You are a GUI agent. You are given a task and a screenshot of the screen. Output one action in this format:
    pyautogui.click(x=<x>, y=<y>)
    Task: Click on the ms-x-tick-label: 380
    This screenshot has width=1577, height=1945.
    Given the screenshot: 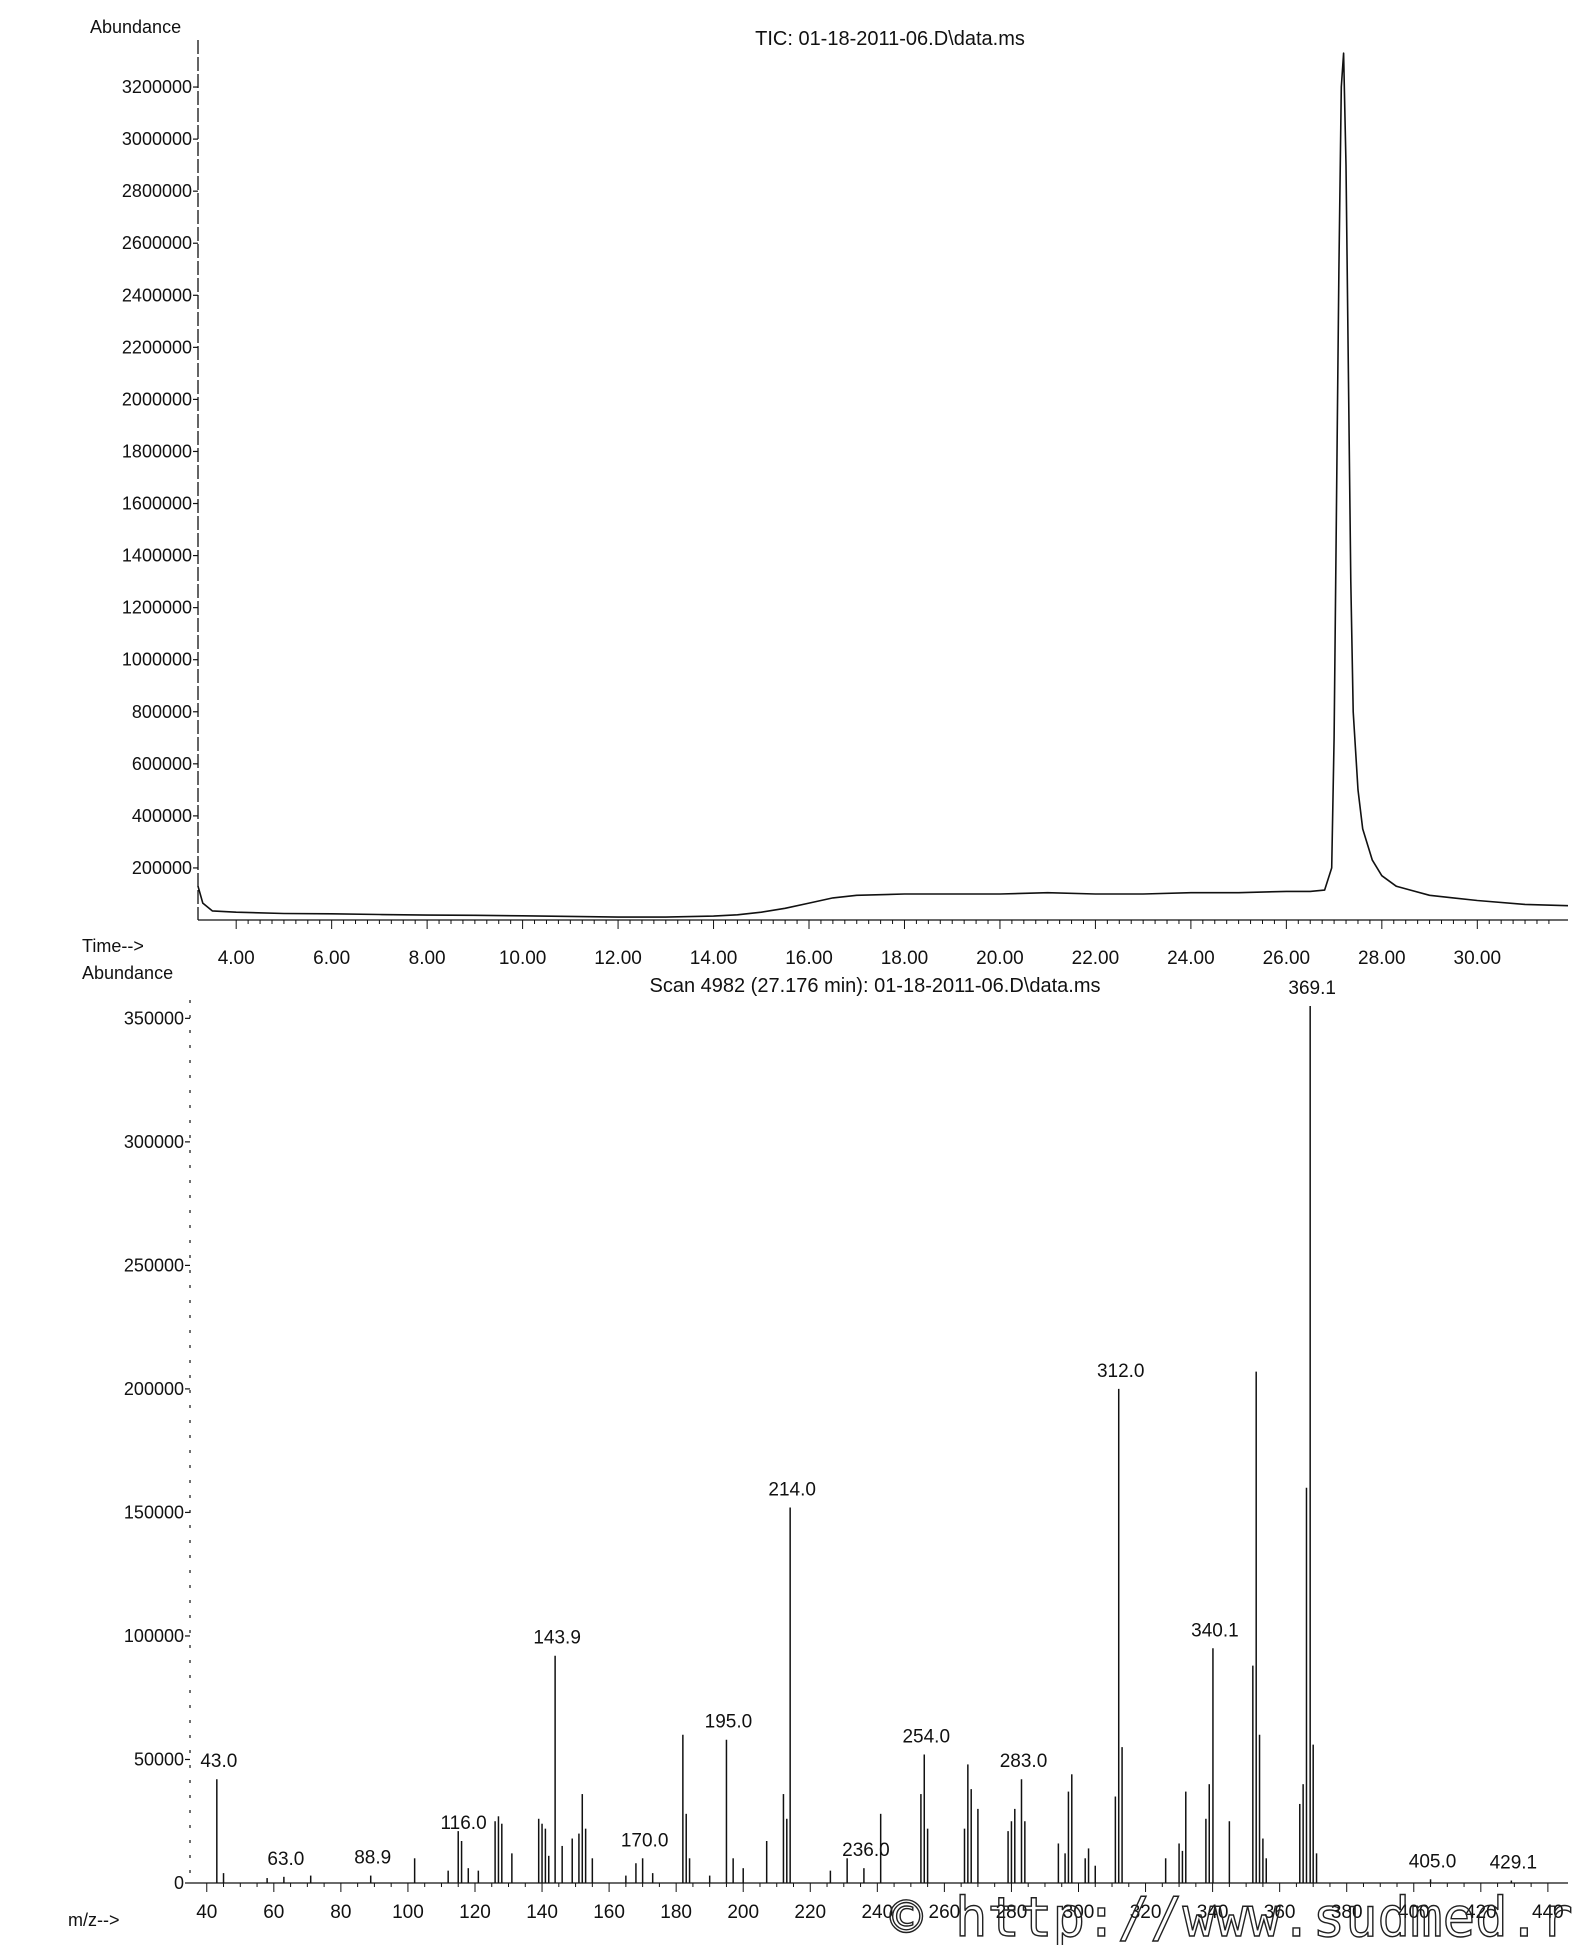 What is the action you would take?
    pyautogui.click(x=1347, y=1912)
    